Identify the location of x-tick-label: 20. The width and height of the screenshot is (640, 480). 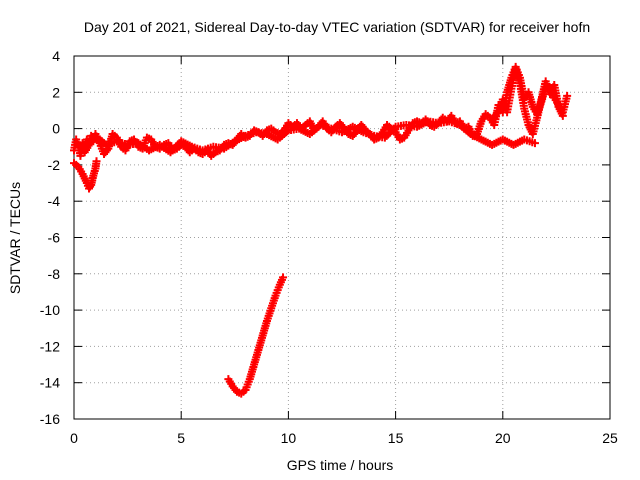
(503, 438).